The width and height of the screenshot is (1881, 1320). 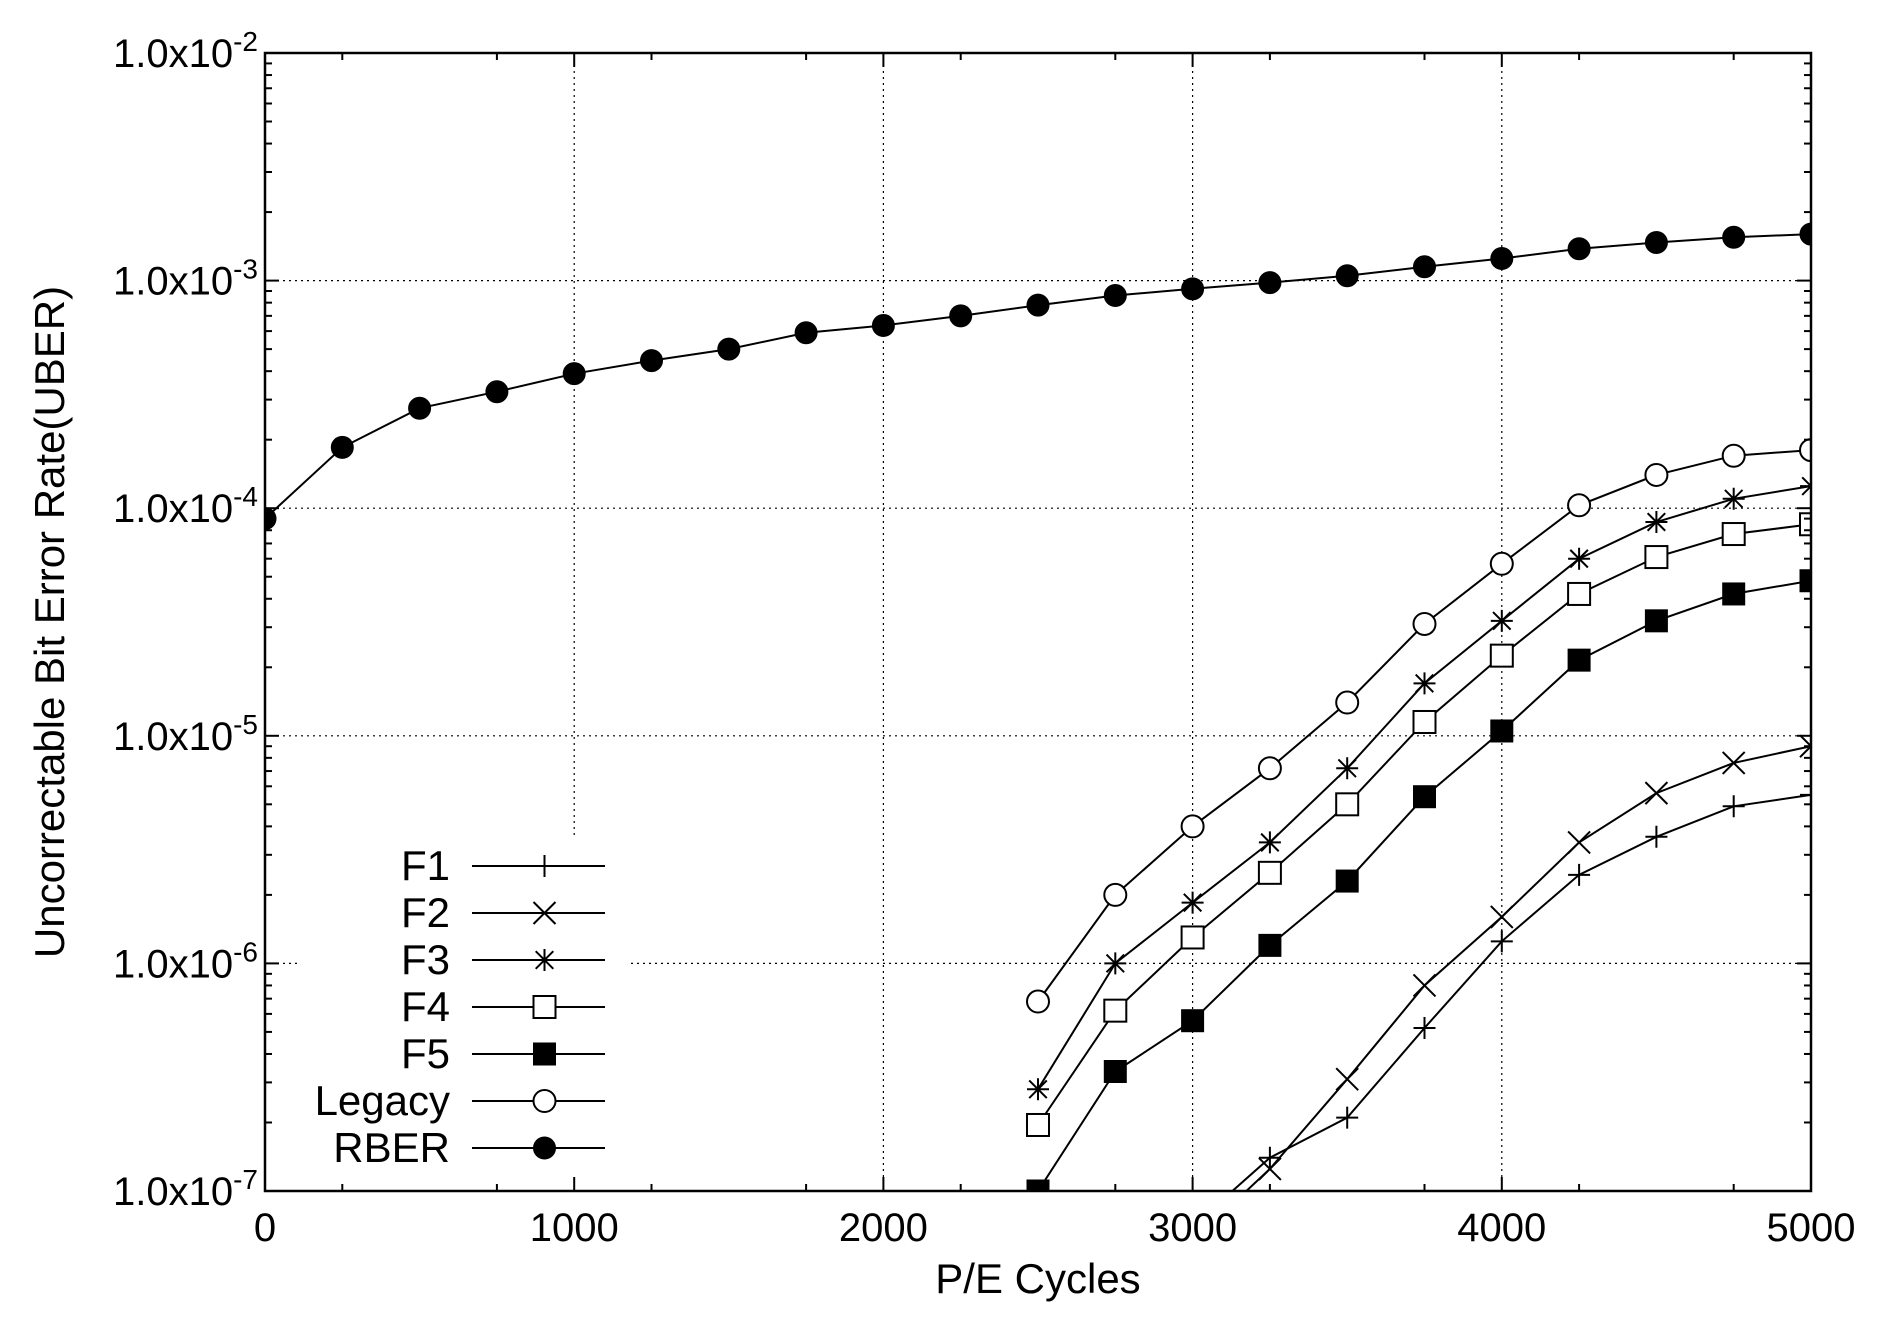 I want to click on legend-item-f3: F3, so click(x=503, y=959).